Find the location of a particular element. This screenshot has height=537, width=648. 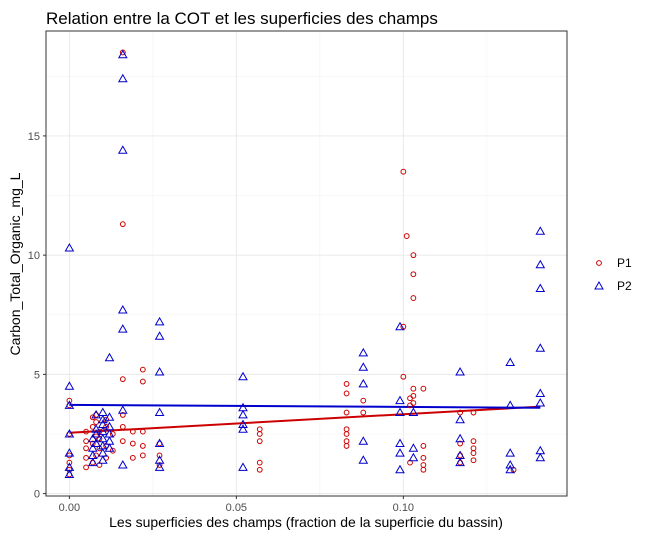

y-tick-label: 0 is located at coordinates (37, 495).